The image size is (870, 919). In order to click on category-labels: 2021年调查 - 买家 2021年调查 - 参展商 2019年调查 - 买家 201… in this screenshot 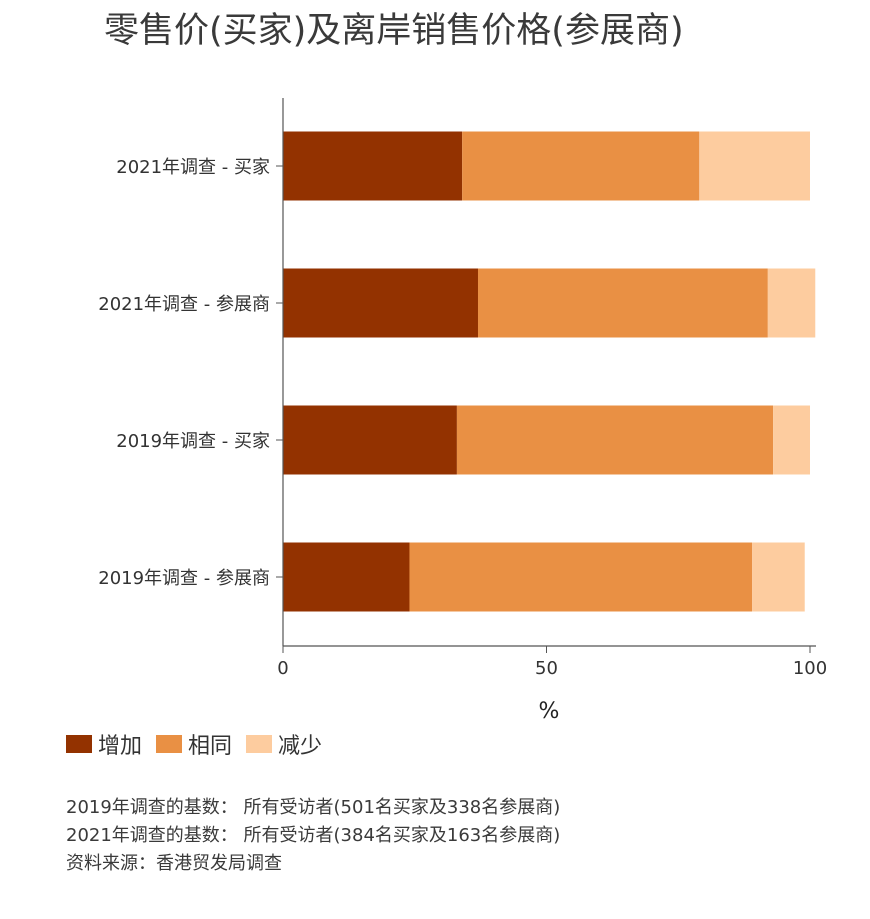, I will do `click(190, 373)`.